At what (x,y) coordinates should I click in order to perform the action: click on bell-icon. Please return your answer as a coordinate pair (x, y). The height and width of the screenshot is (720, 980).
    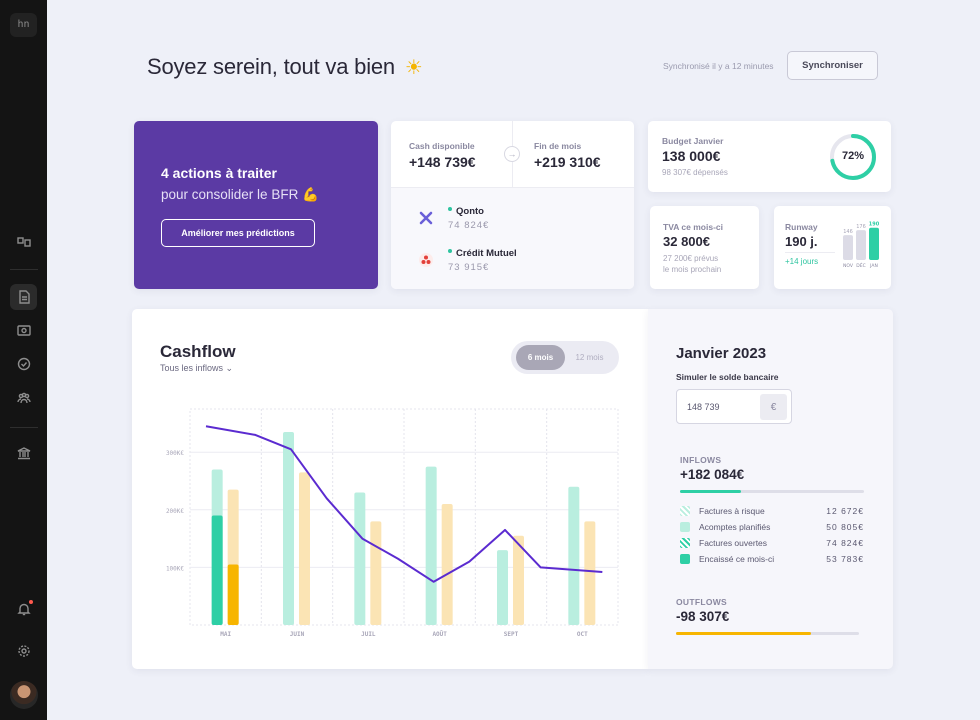
    Looking at the image, I should click on (24, 609).